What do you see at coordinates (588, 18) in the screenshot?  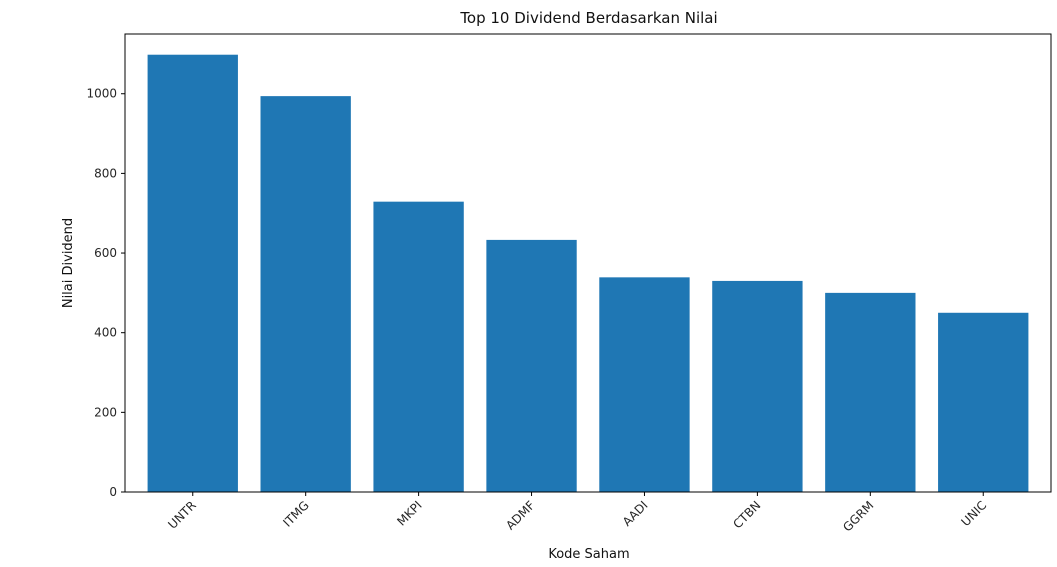 I see `chart-title: Top 10 Dividend Berdasarkan Nilai` at bounding box center [588, 18].